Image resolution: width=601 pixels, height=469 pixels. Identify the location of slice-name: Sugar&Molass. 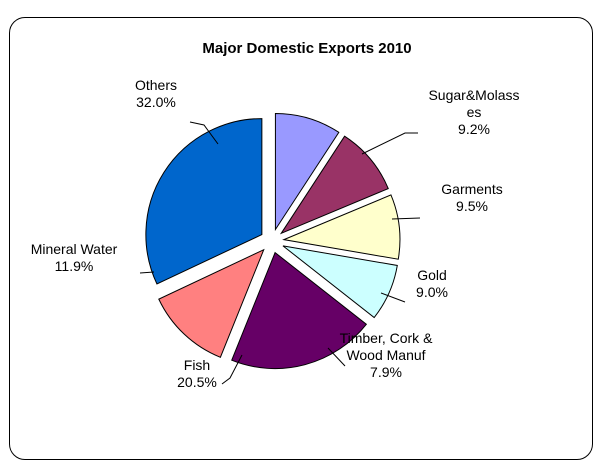
(473, 95).